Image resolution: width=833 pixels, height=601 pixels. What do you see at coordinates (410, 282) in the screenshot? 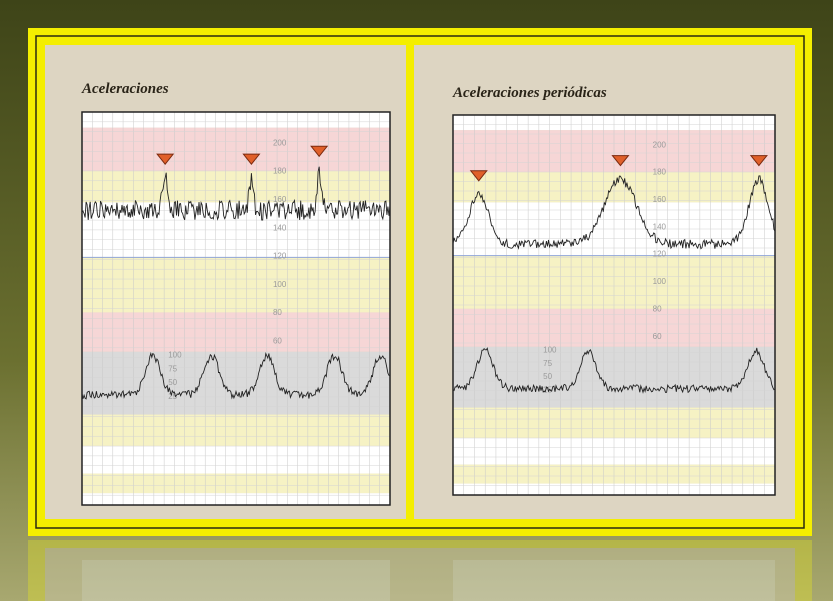
I see `divider` at bounding box center [410, 282].